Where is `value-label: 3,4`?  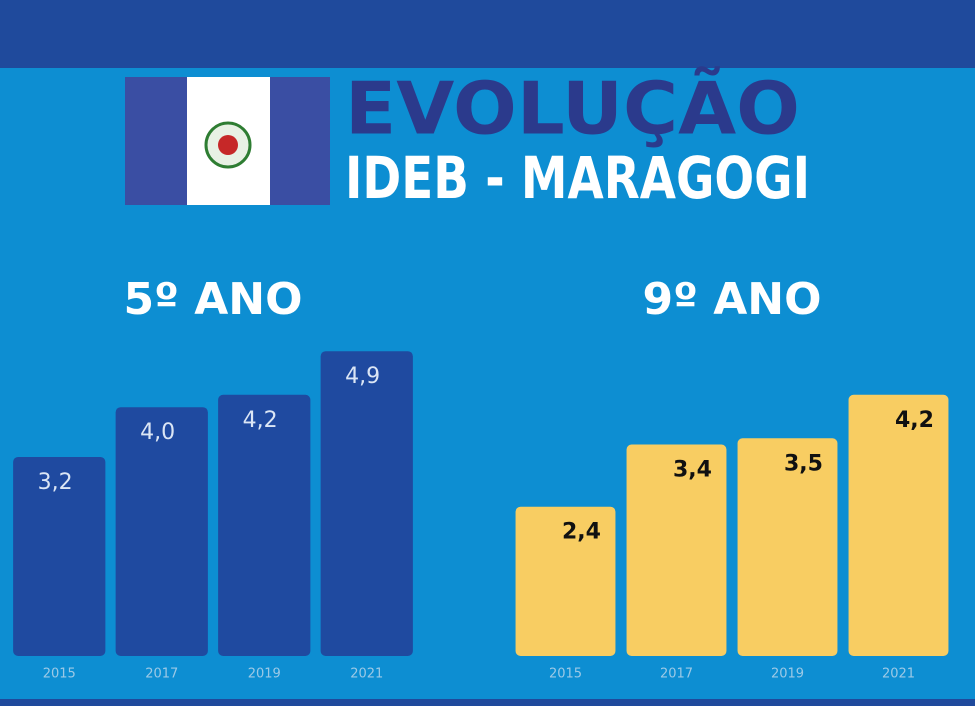 value-label: 3,4 is located at coordinates (692, 470).